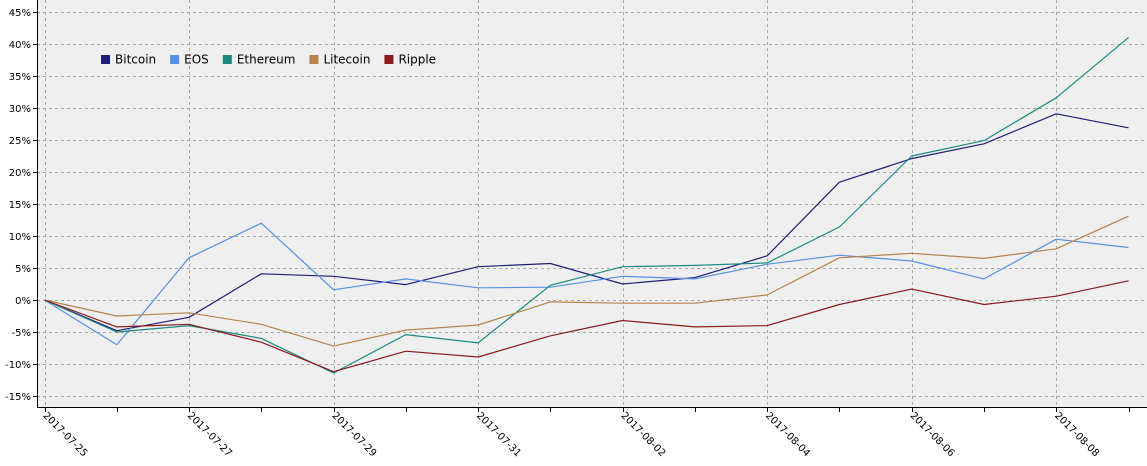 The image size is (1147, 466). Describe the element at coordinates (643, 434) in the screenshot. I see `x-tick-label: 2017-08-02` at that location.